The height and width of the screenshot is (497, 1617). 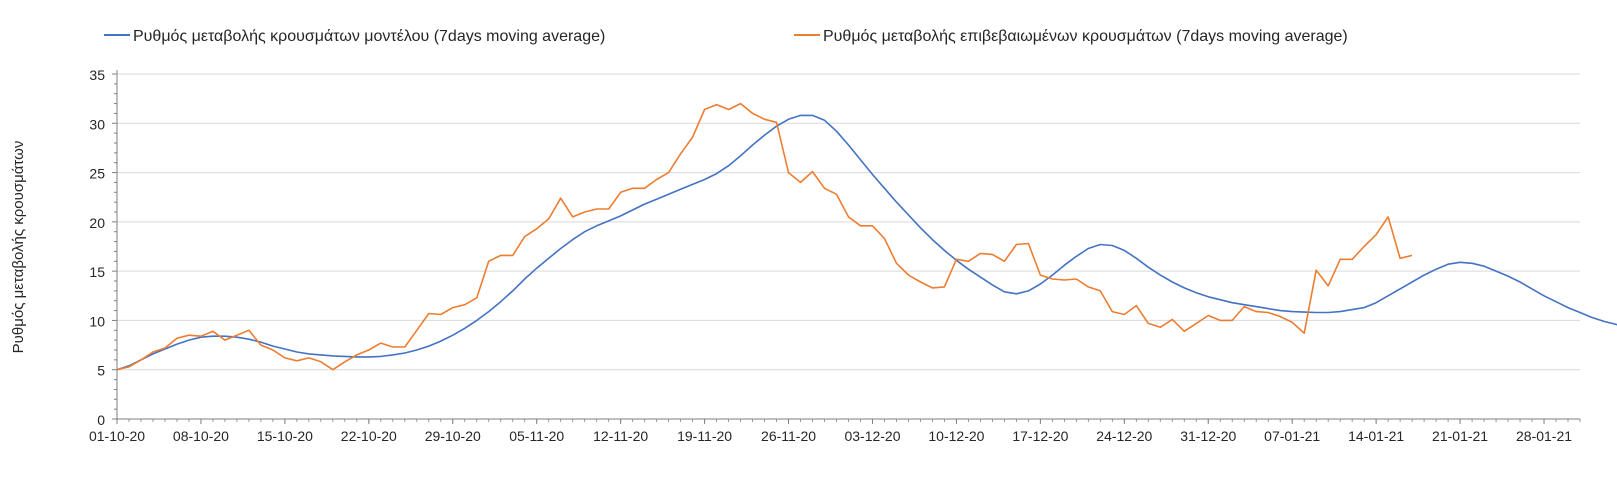 I want to click on x-tick-label: 05-11-20, so click(x=536, y=436).